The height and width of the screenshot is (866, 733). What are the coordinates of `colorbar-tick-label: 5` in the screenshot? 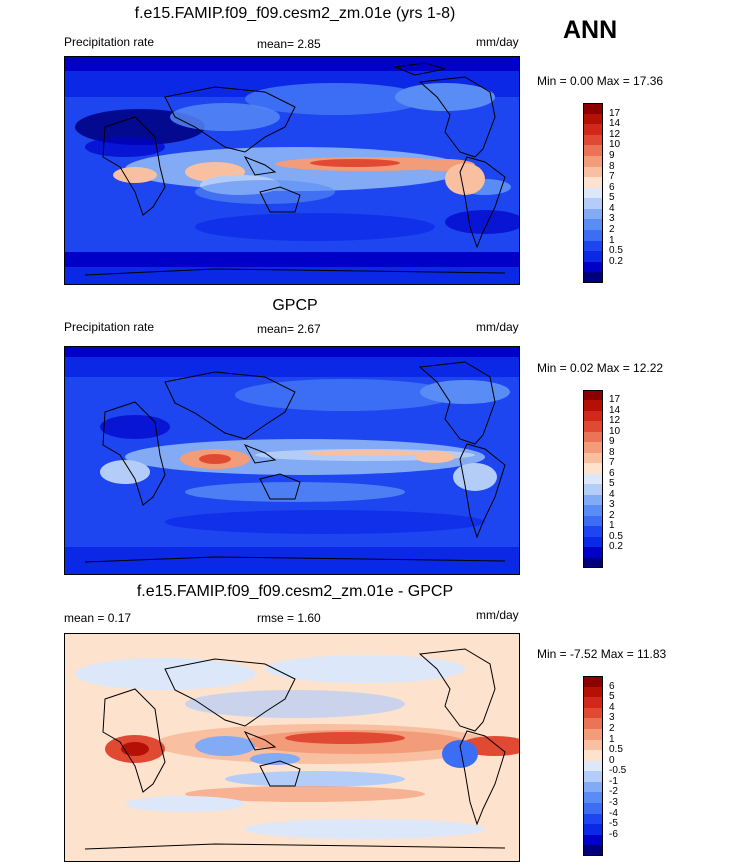 It's located at (612, 484).